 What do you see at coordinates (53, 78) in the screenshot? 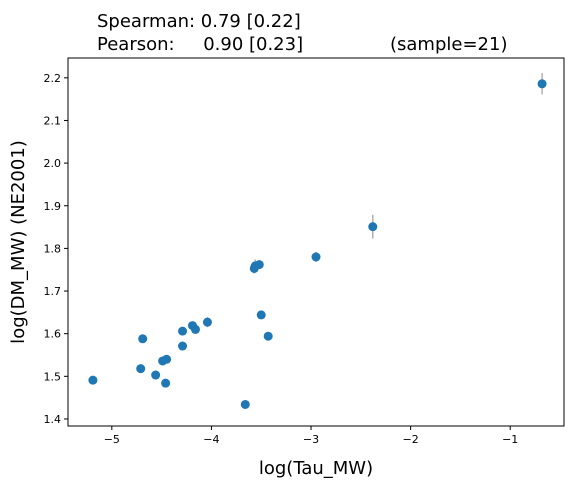
I see `y-tick-label-8: 2.2` at bounding box center [53, 78].